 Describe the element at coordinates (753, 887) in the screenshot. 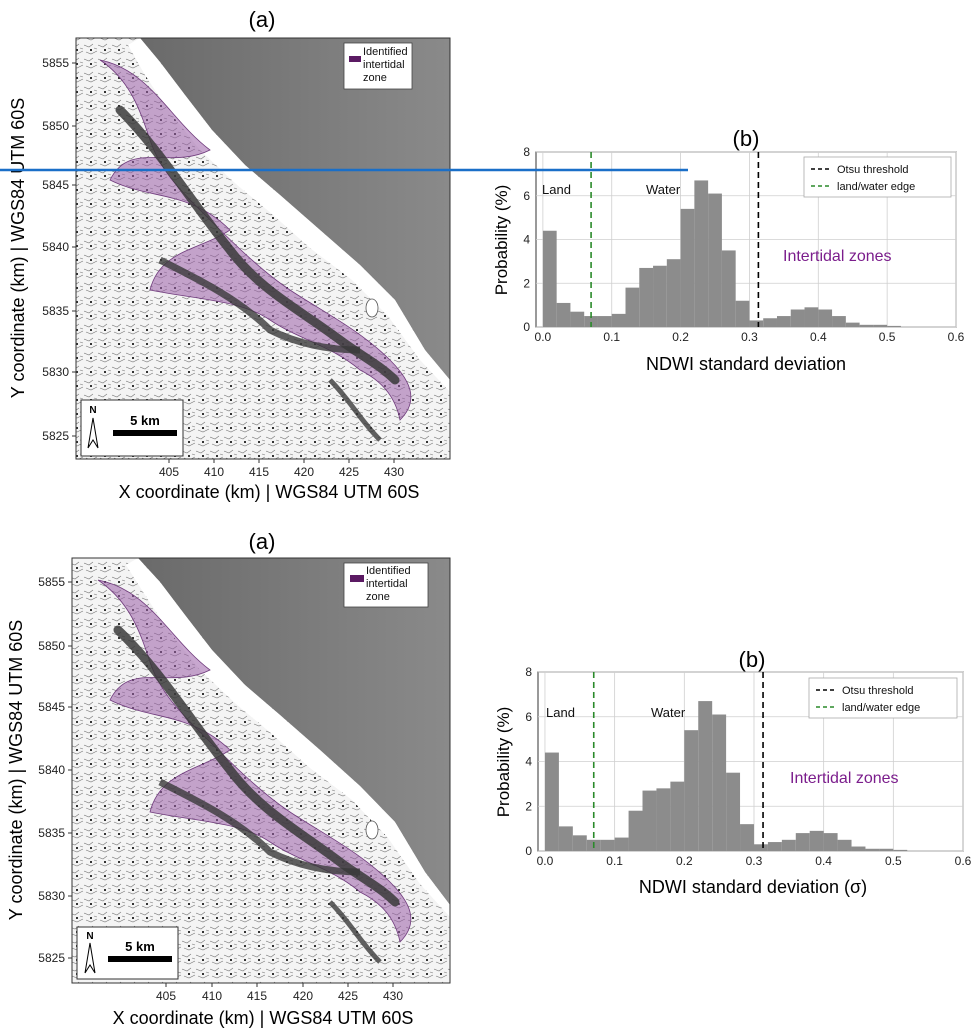

I see `hist-xlabel: NDWI standard deviation (σ)` at that location.